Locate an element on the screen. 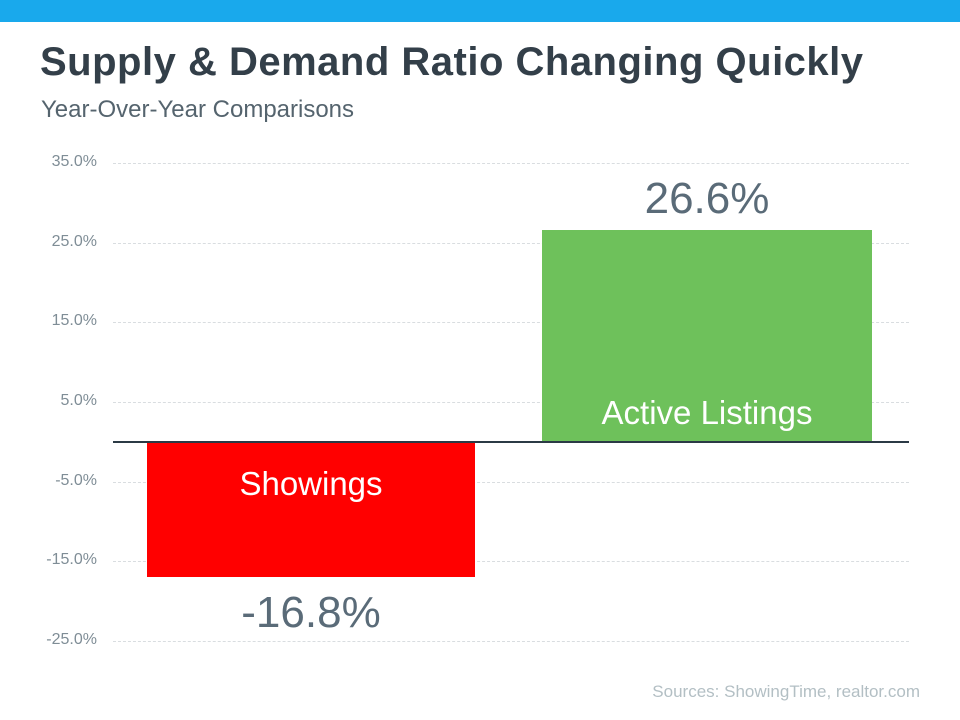 The image size is (960, 720). y-axis-tick-label: -15.0% is located at coordinates (71, 560).